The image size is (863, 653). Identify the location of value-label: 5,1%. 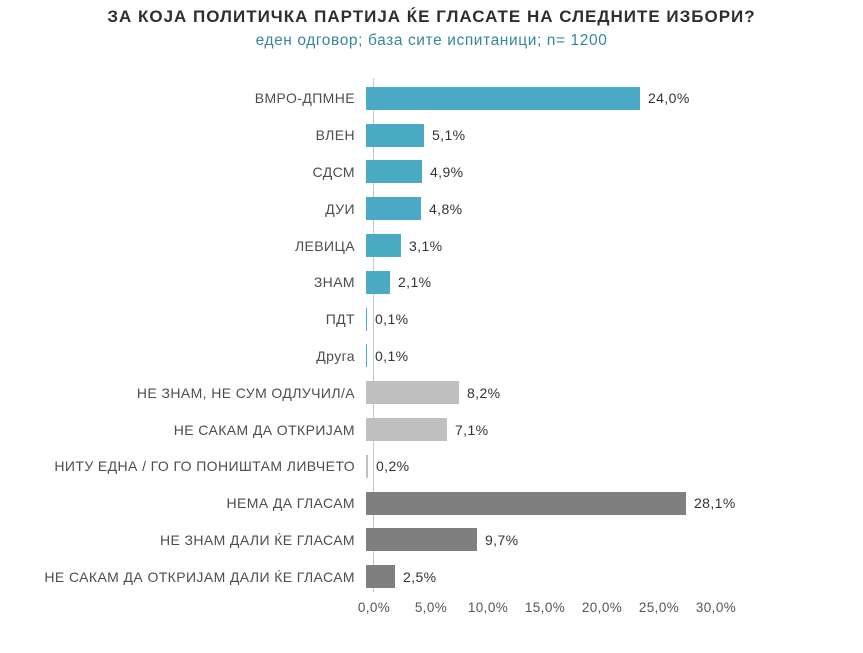
(449, 135).